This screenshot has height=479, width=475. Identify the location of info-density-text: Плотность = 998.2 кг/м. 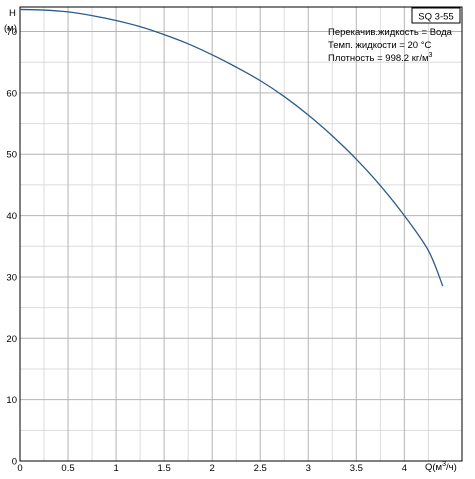
(378, 58).